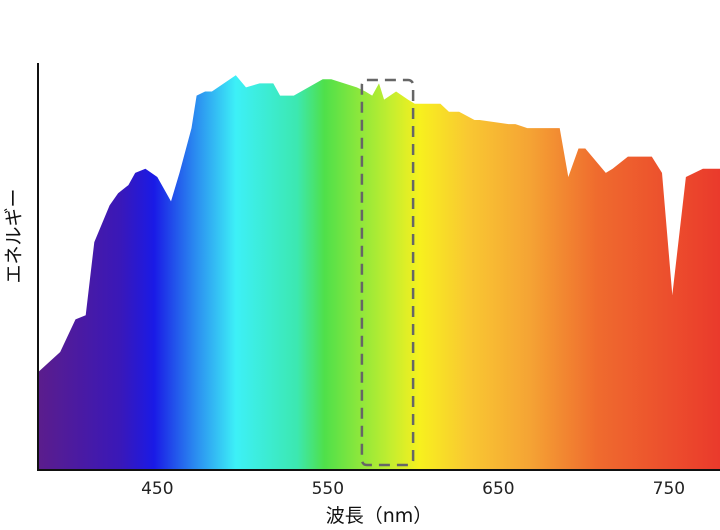 Image resolution: width=720 pixels, height=530 pixels. What do you see at coordinates (328, 489) in the screenshot?
I see `x-tick-label: 550` at bounding box center [328, 489].